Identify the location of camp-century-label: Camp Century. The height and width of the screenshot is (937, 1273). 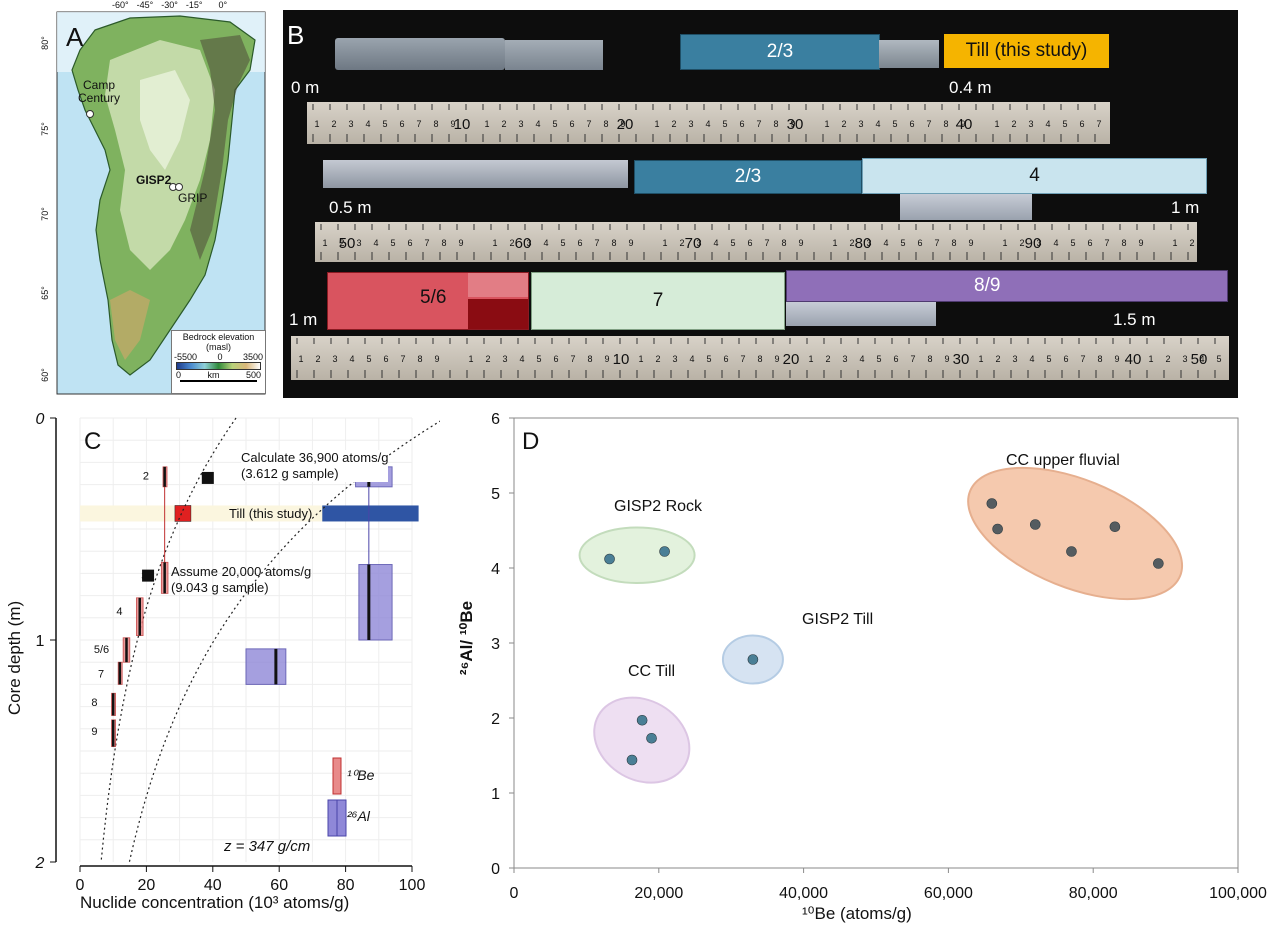
(99, 91).